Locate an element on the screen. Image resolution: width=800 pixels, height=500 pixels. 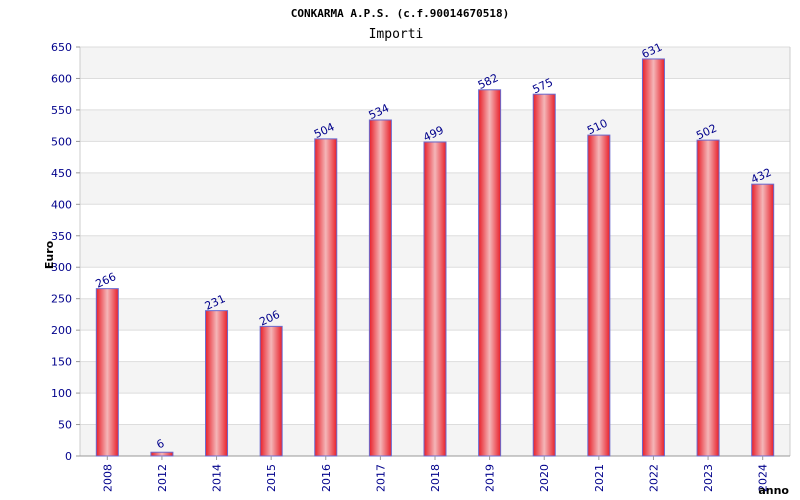
value-label-2012: 6 is located at coordinates (161, 444).